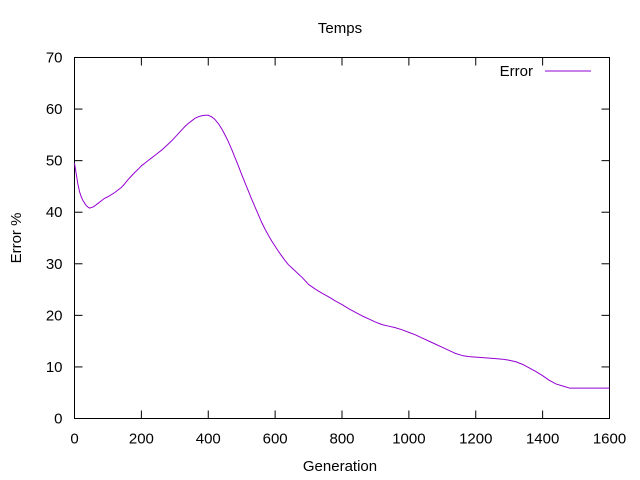  I want to click on y-tick-label: 30, so click(54, 264).